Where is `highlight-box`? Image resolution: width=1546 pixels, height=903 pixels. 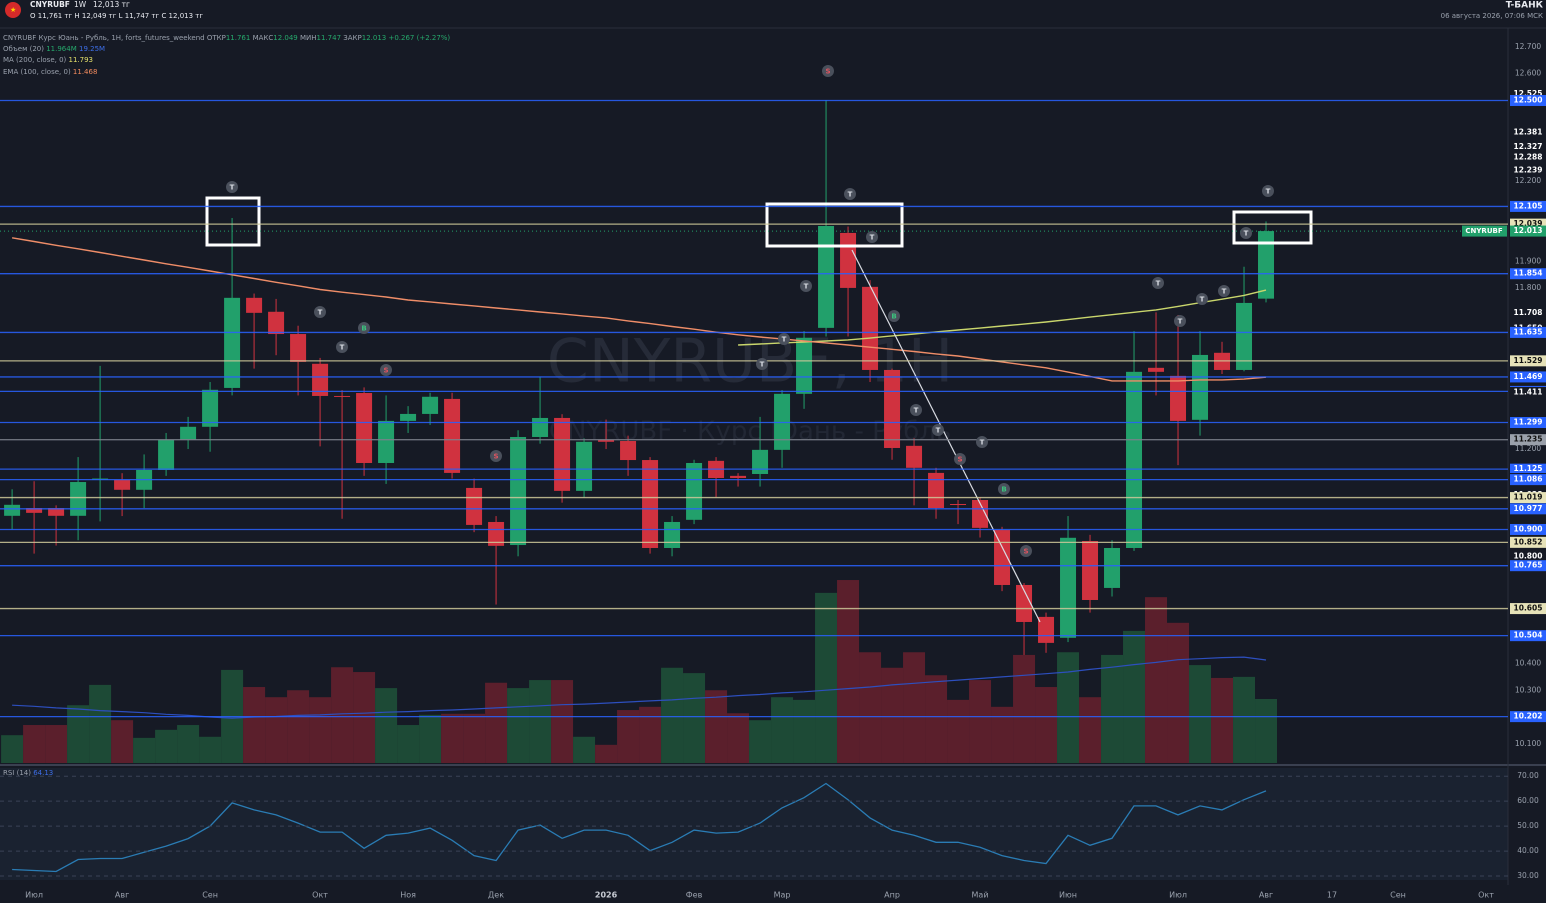 highlight-box is located at coordinates (233, 221).